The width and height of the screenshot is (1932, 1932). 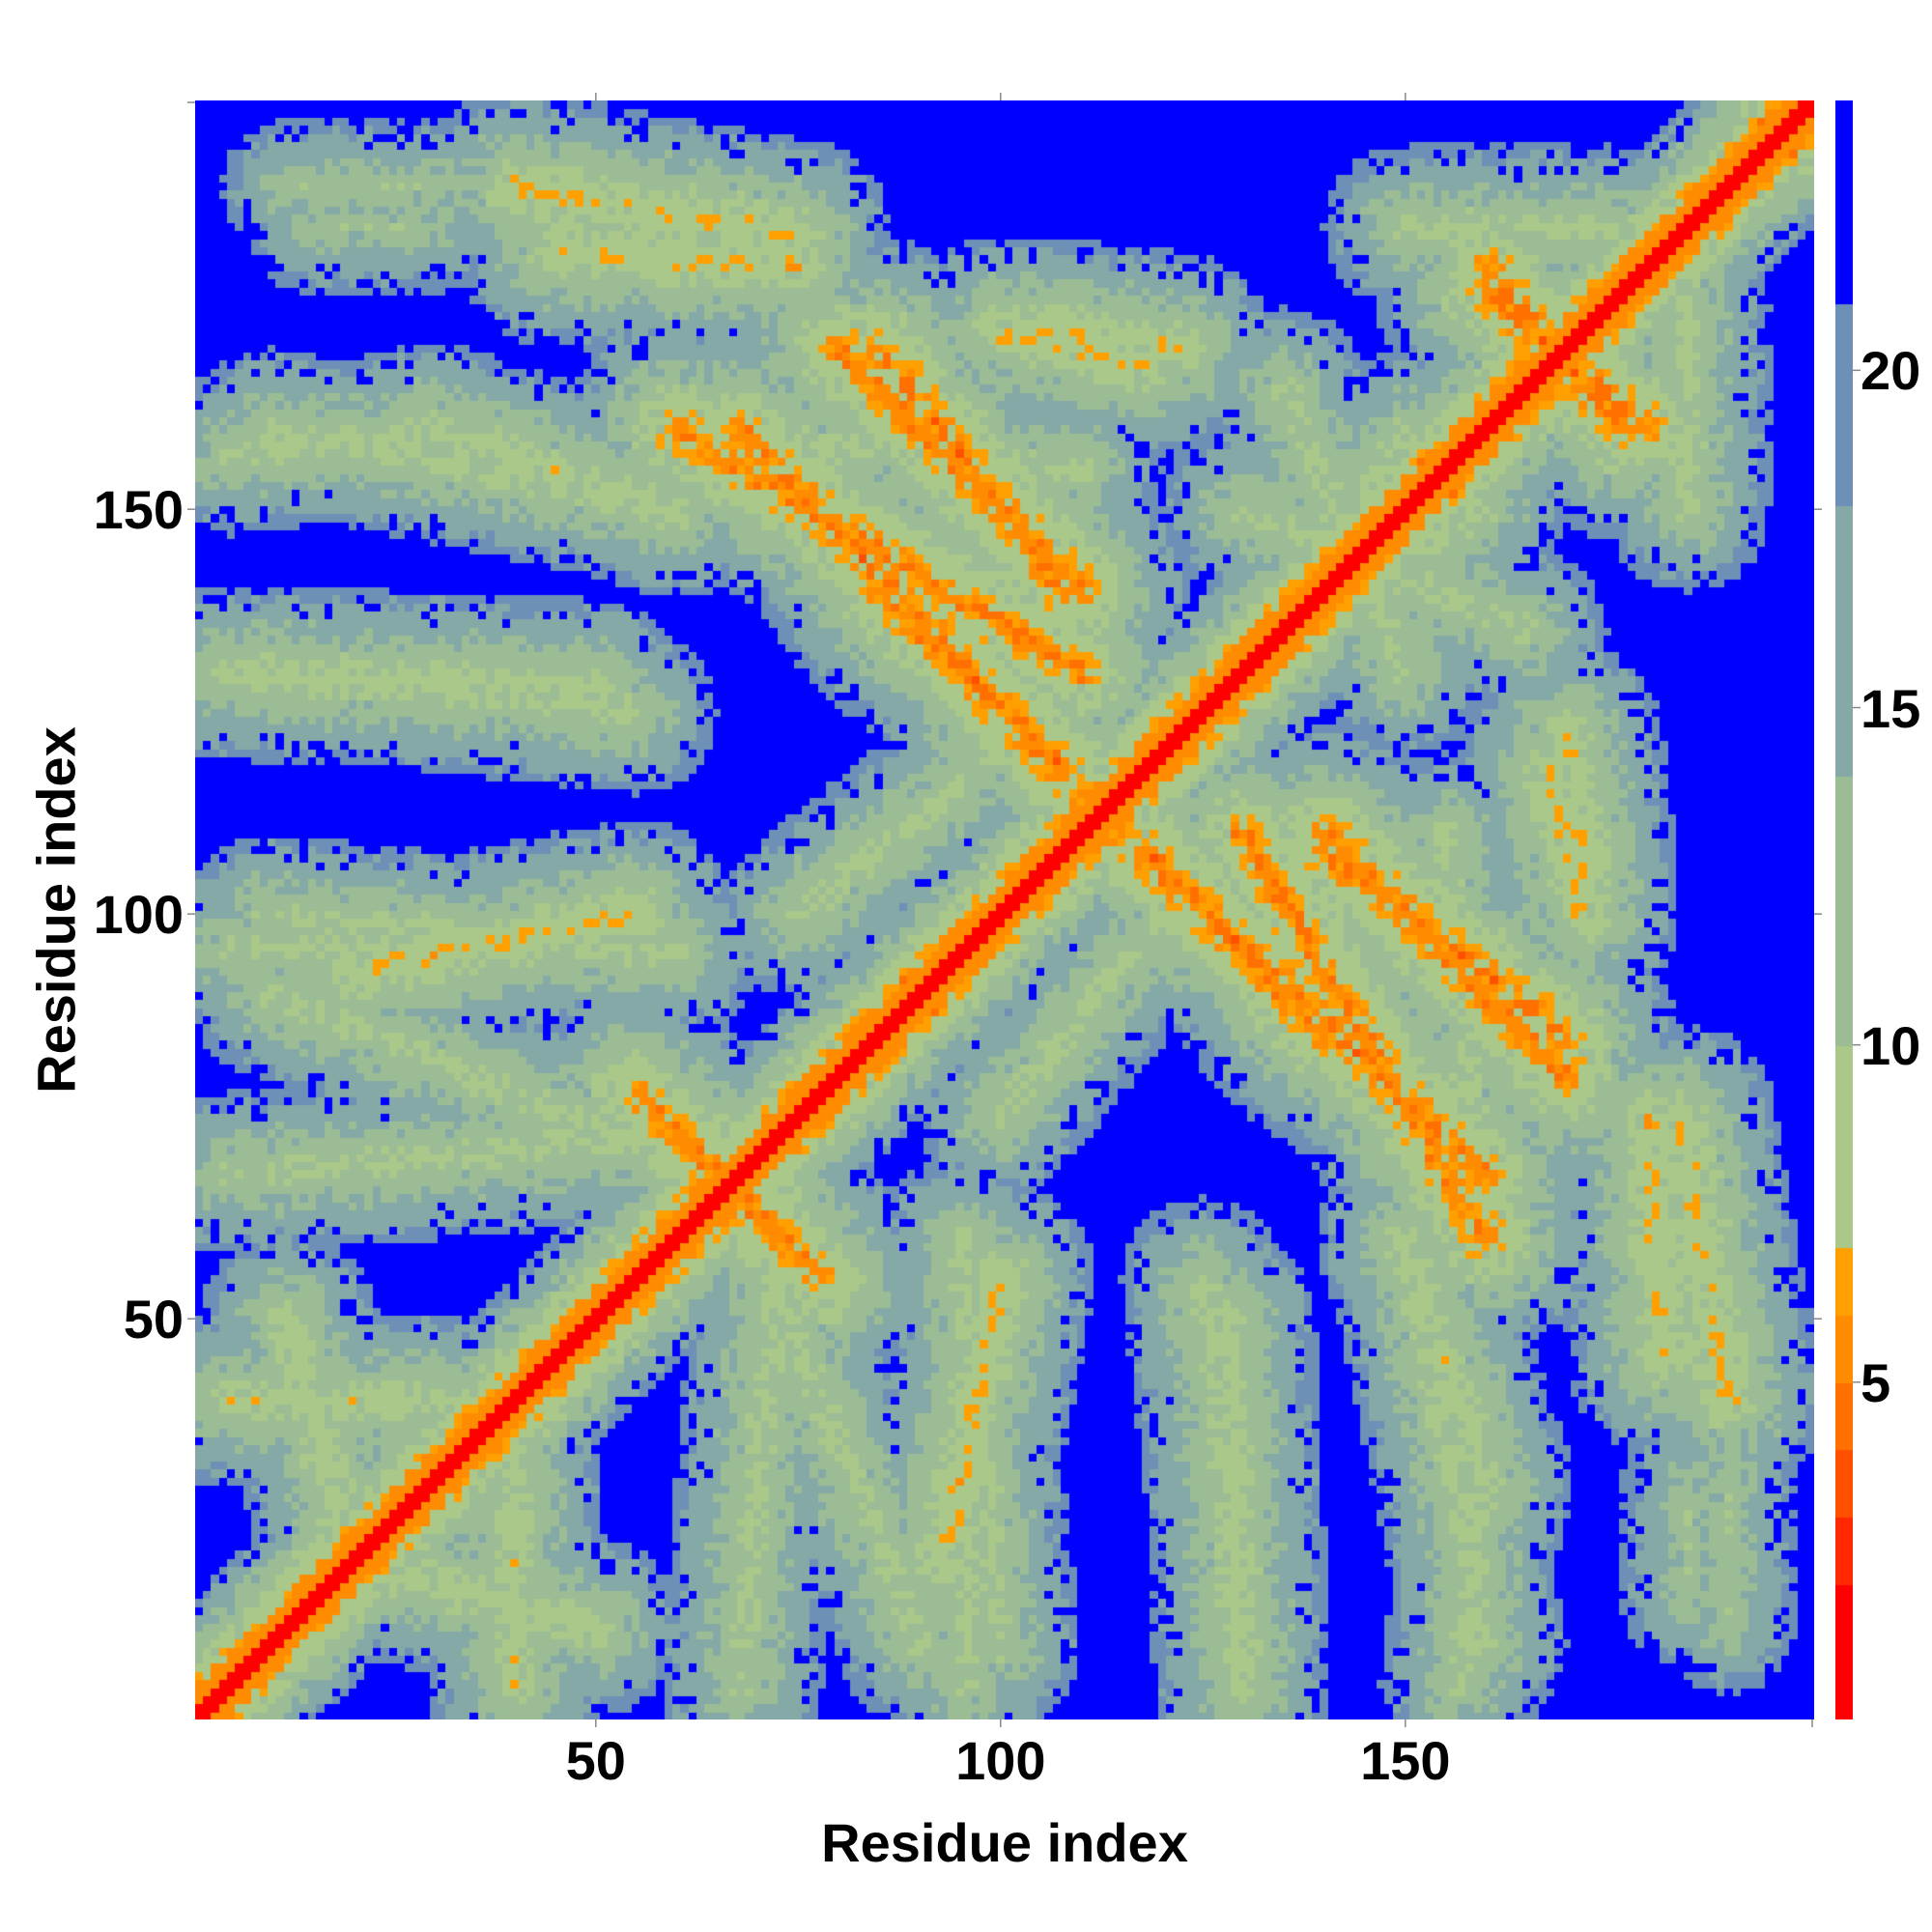 I want to click on y-tick-label: 150, so click(x=138, y=510).